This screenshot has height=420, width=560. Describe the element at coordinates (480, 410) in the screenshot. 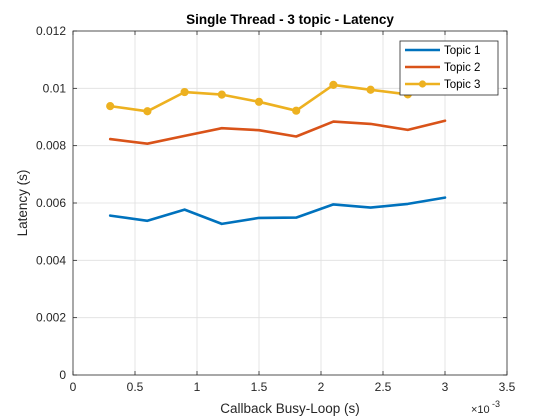

I see `x-axis-multiplier-base: ×10` at that location.